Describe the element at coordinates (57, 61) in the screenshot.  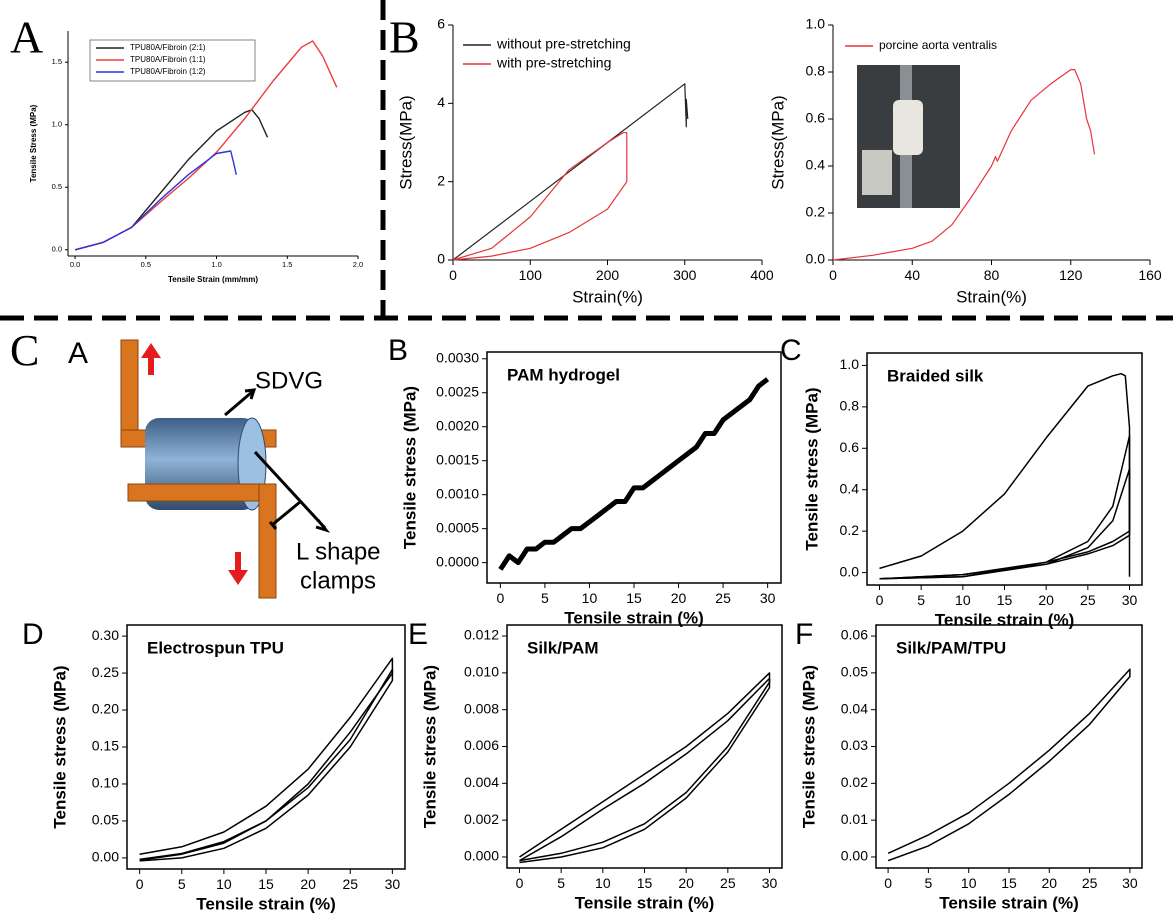
I see `y-tick-label: 1.5` at that location.